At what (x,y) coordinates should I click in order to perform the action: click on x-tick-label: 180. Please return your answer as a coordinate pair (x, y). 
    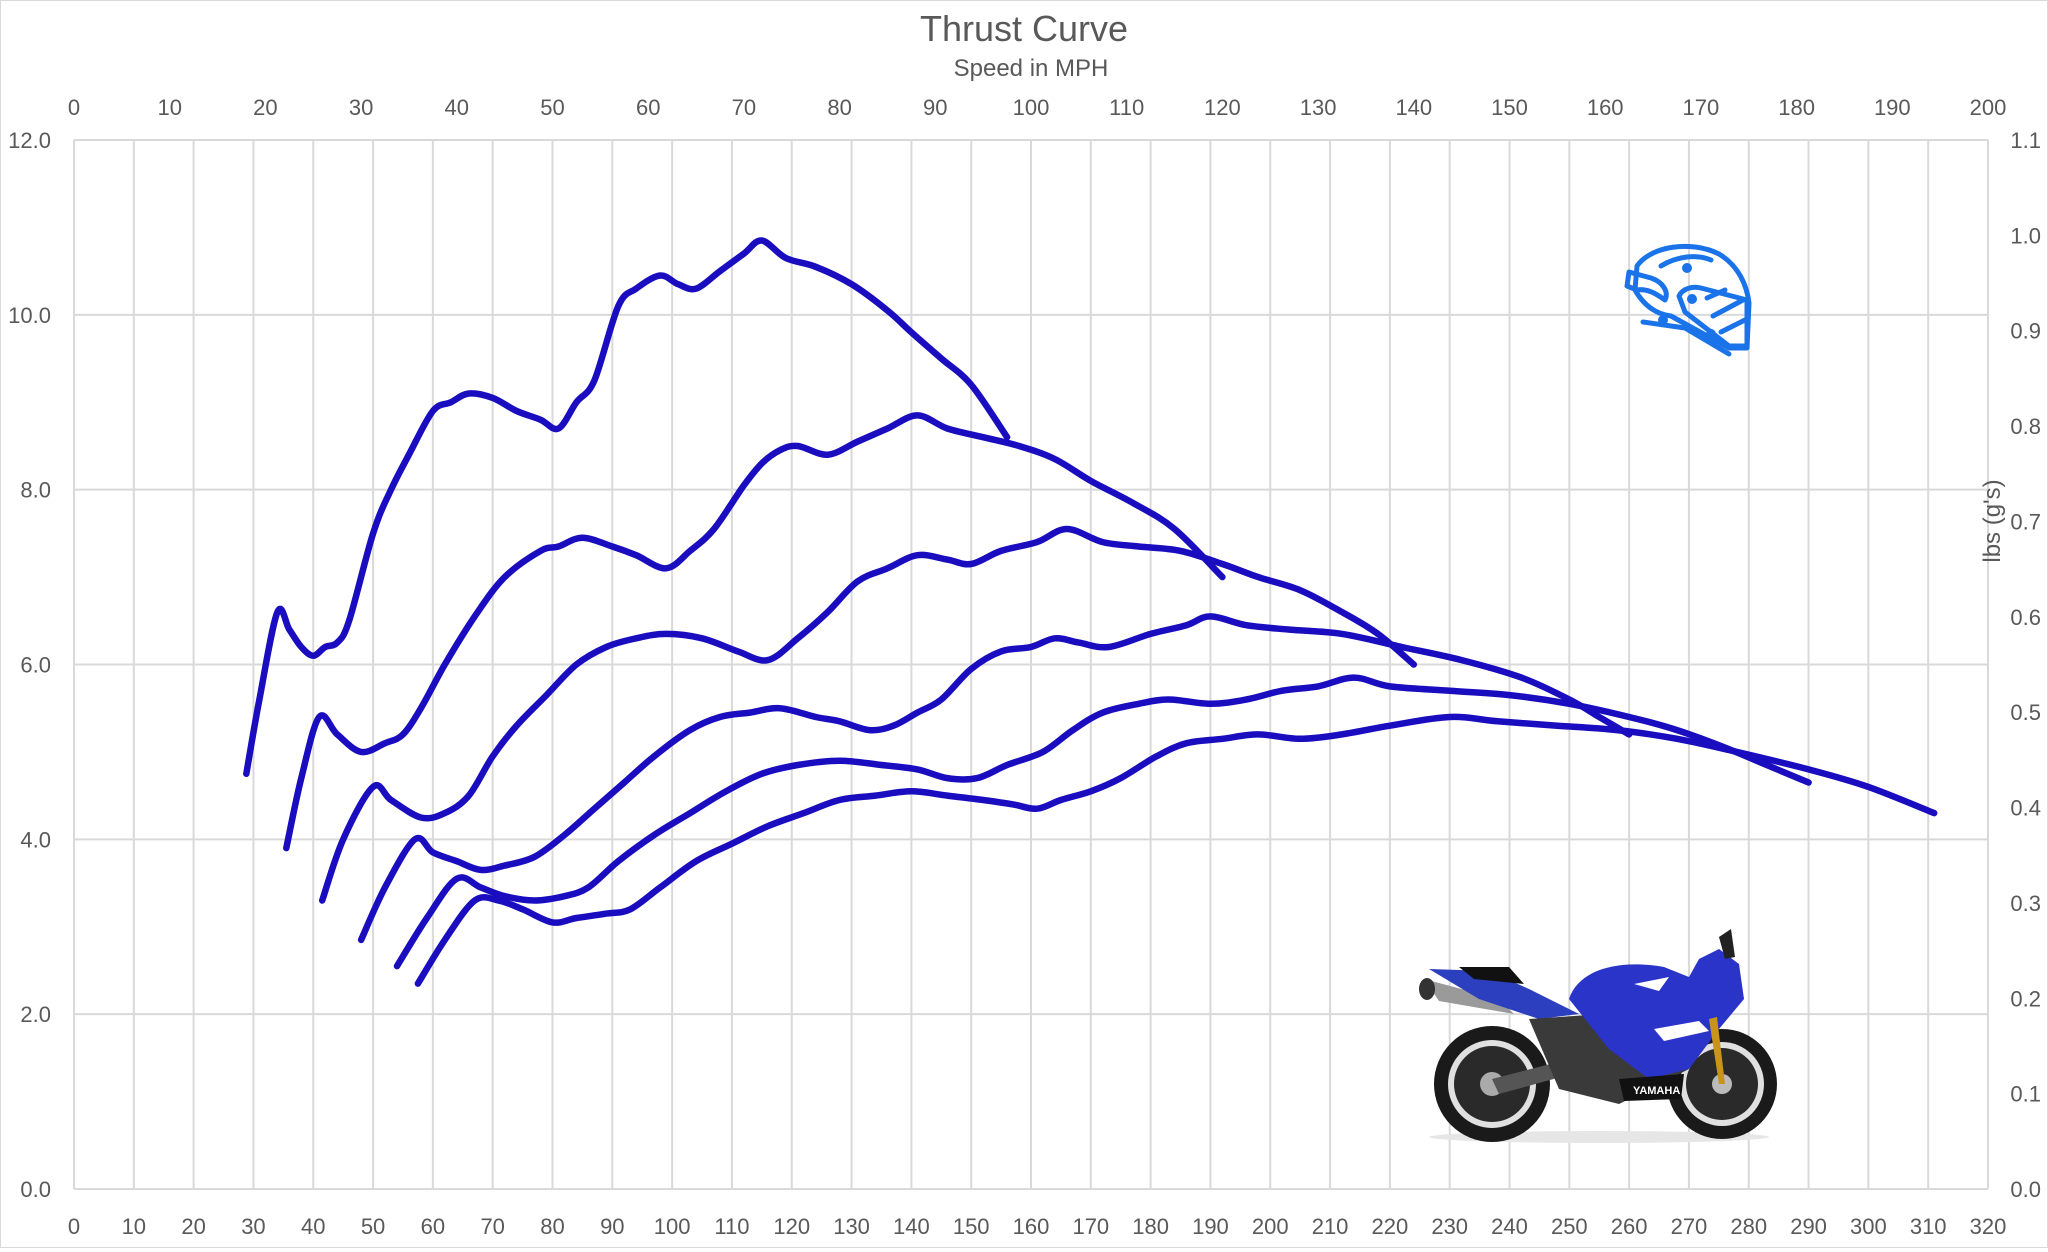
    Looking at the image, I should click on (1150, 1226).